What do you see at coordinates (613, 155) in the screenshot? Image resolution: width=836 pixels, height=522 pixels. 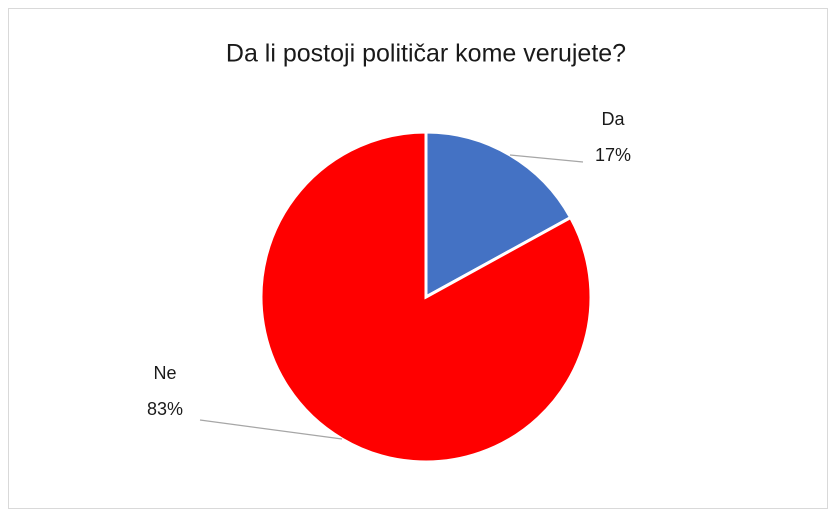 I see `slice-value-label: 17%` at bounding box center [613, 155].